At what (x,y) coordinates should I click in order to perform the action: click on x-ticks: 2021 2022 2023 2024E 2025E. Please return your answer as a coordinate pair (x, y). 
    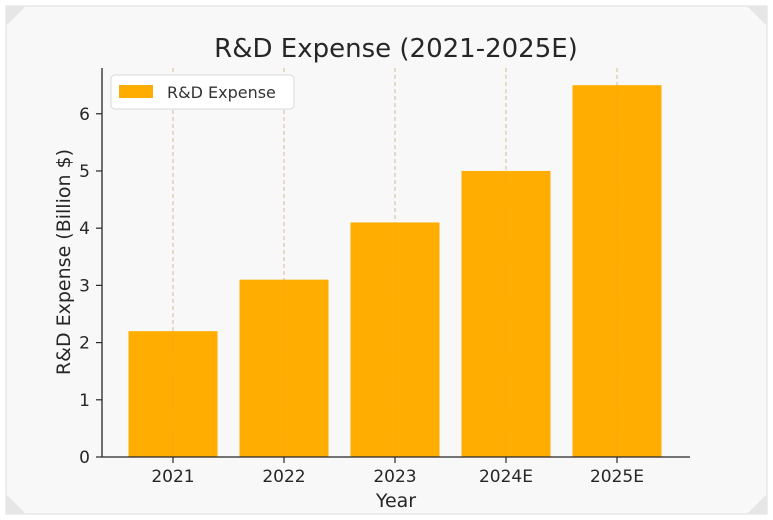
    Looking at the image, I should click on (397, 472).